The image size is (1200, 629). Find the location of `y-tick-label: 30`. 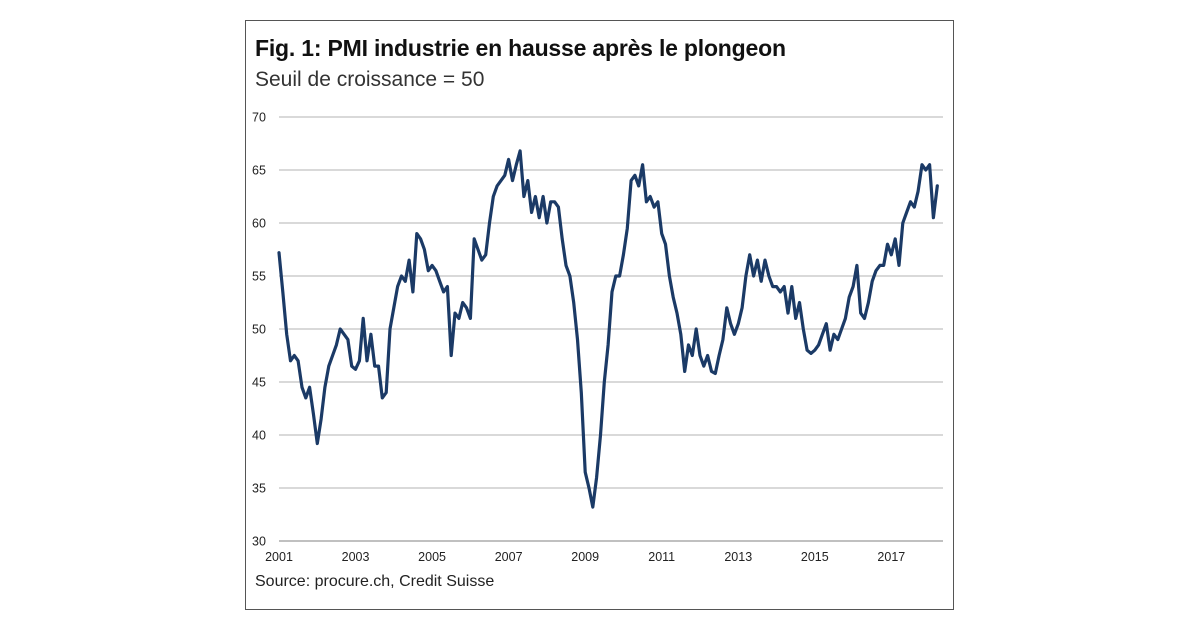

y-tick-label: 30 is located at coordinates (259, 542).